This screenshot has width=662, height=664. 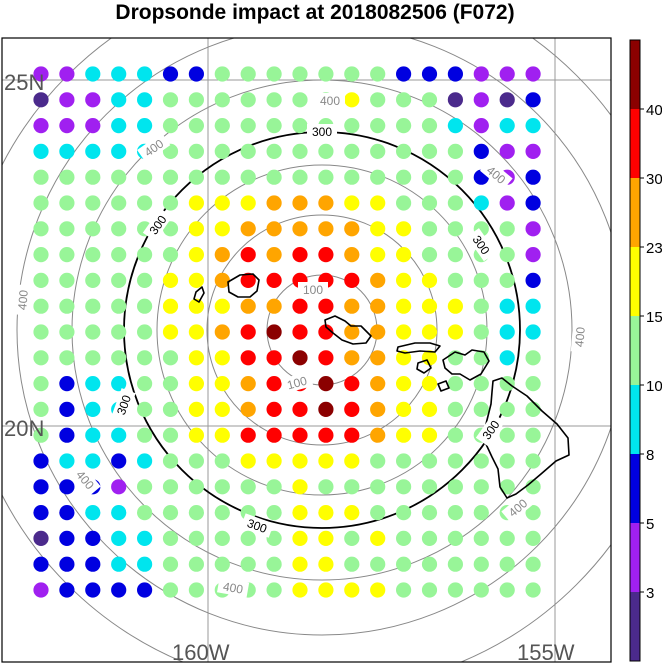 I want to click on colorbar-tick-label: 15, so click(x=654, y=317).